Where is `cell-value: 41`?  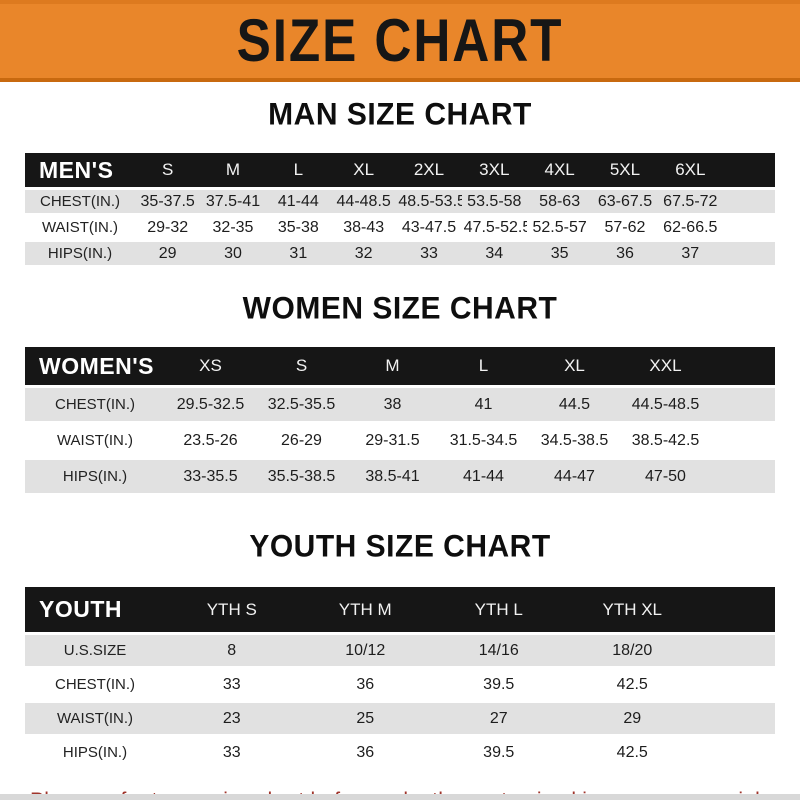 cell-value: 41 is located at coordinates (483, 404).